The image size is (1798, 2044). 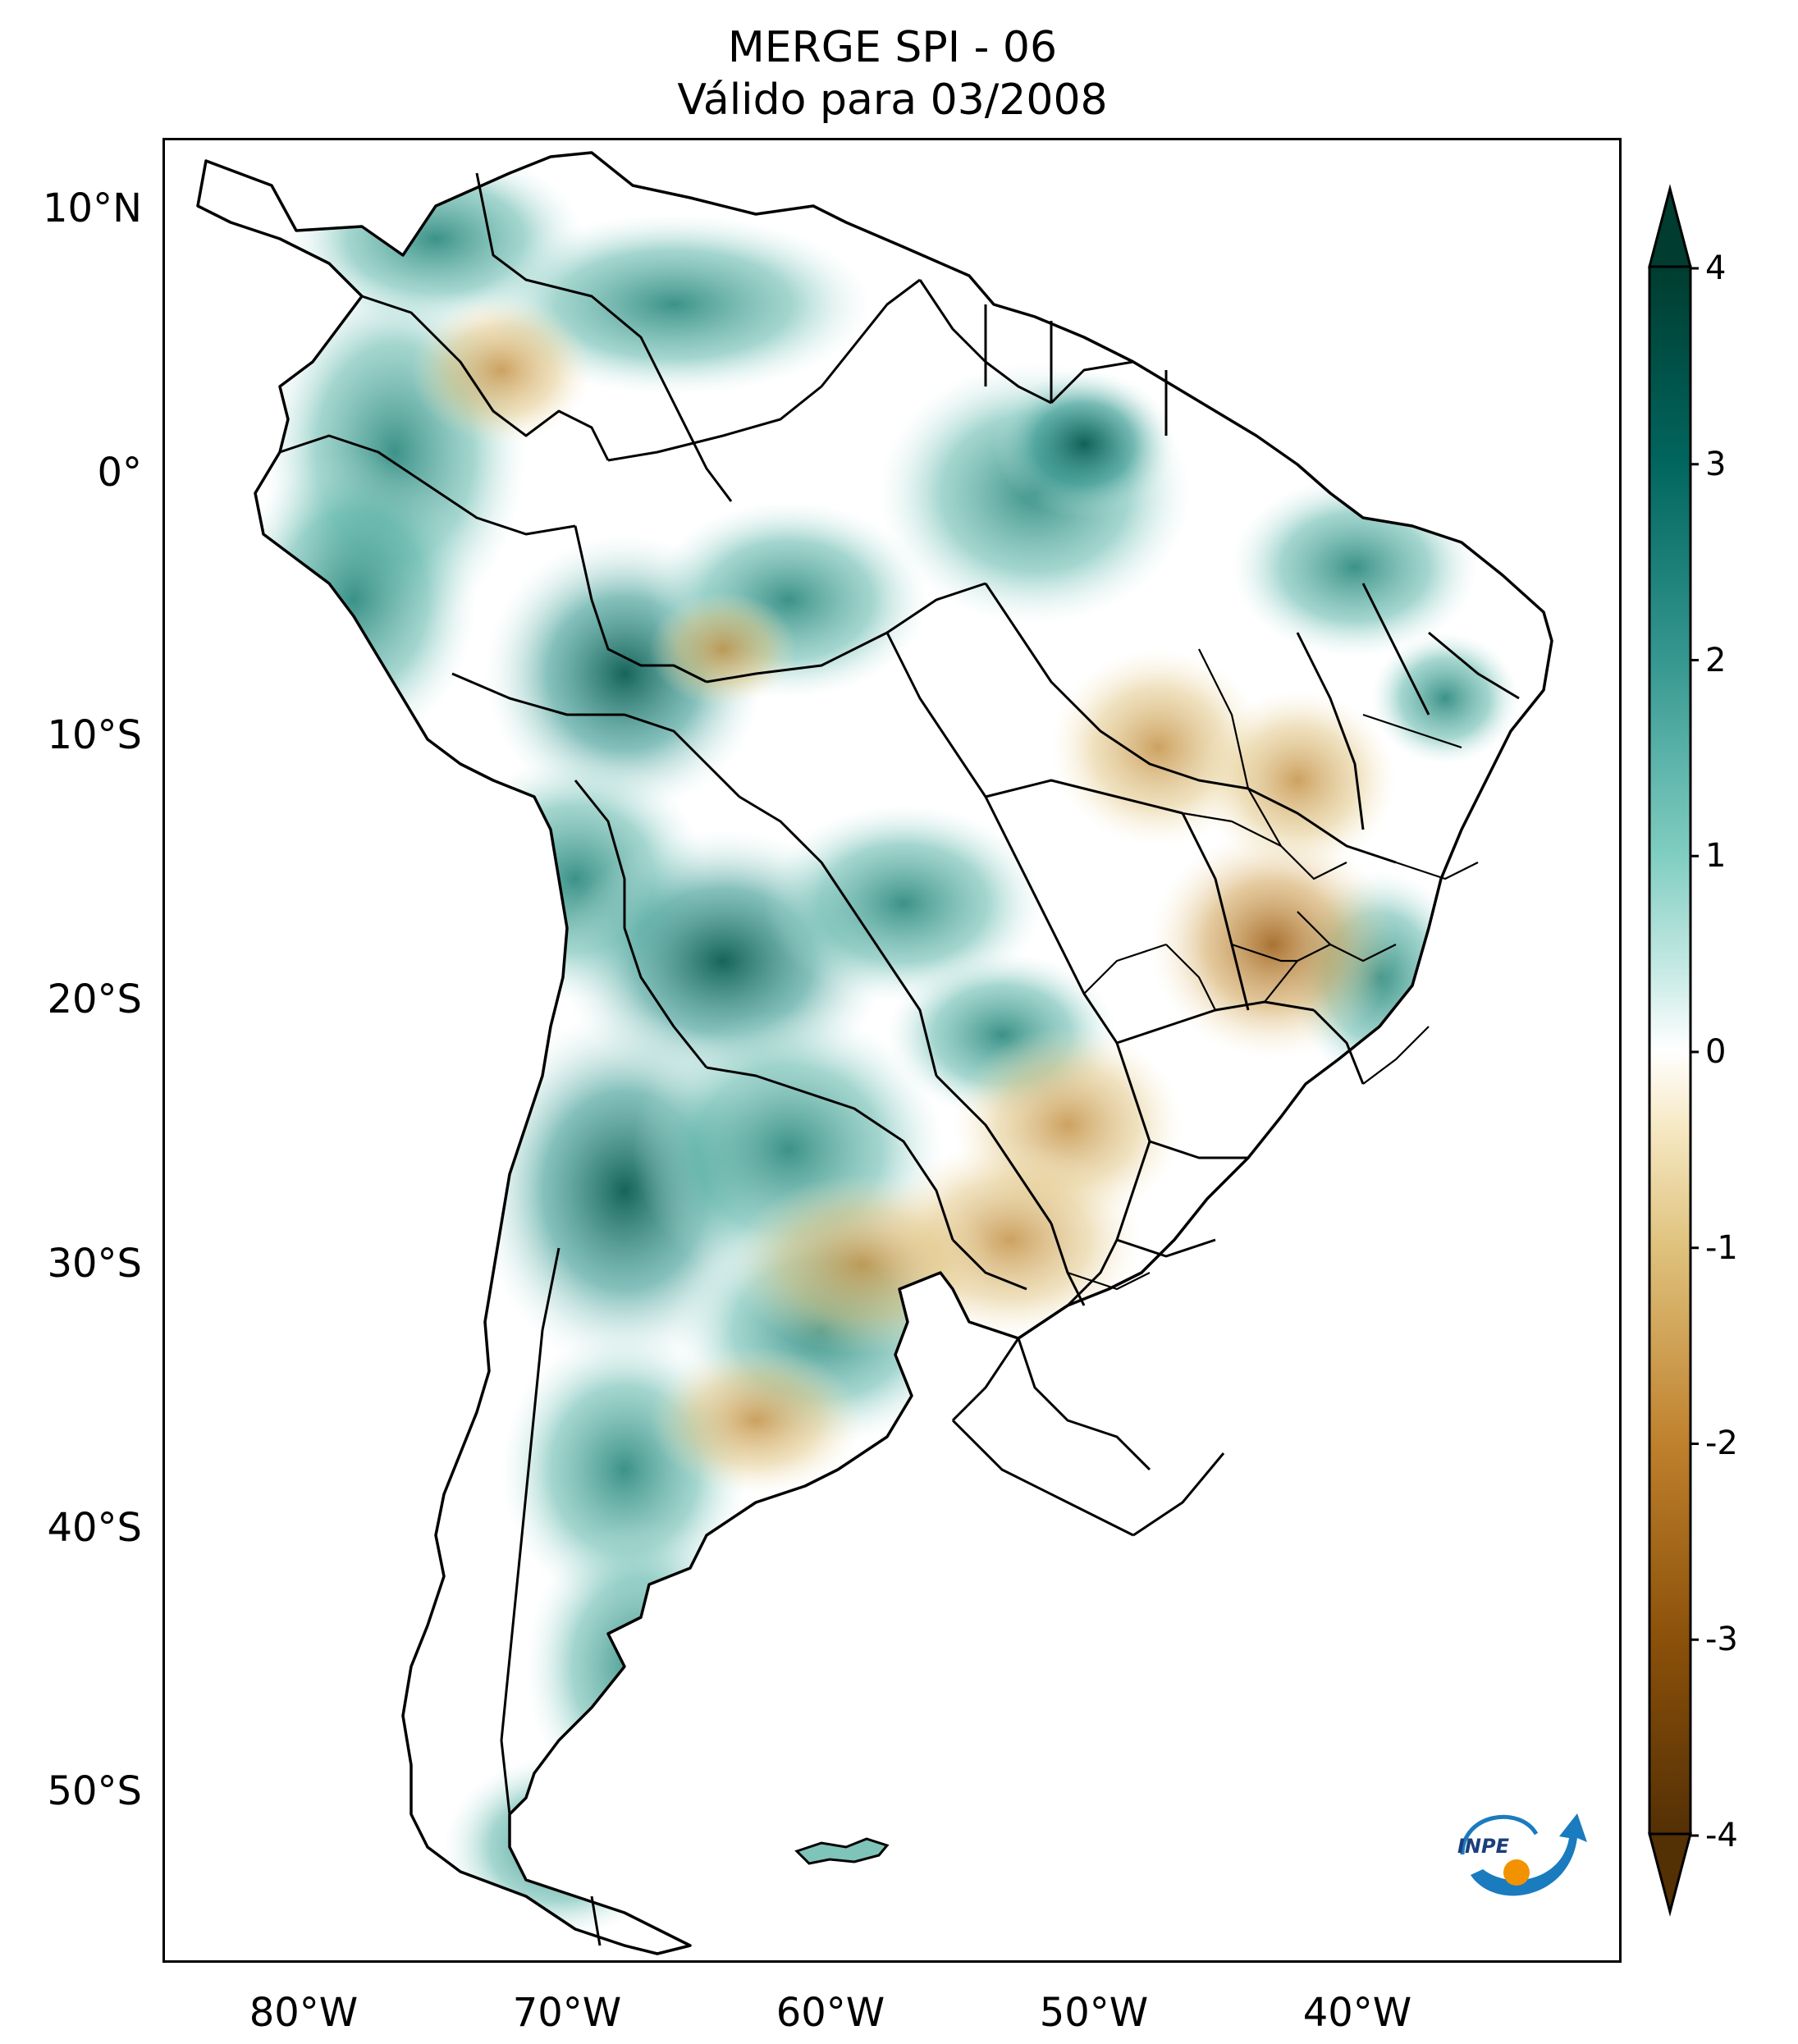 What do you see at coordinates (892, 47) in the screenshot?
I see `map-title: MERGE SPI - 06` at bounding box center [892, 47].